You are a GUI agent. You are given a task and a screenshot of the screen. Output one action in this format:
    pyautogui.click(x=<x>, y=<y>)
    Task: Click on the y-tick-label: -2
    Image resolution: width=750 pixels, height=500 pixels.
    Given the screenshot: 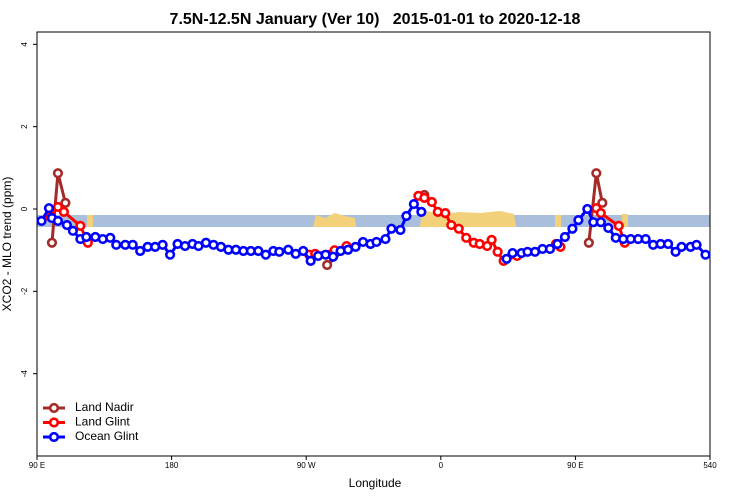 What is the action you would take?
    pyautogui.click(x=24, y=291)
    